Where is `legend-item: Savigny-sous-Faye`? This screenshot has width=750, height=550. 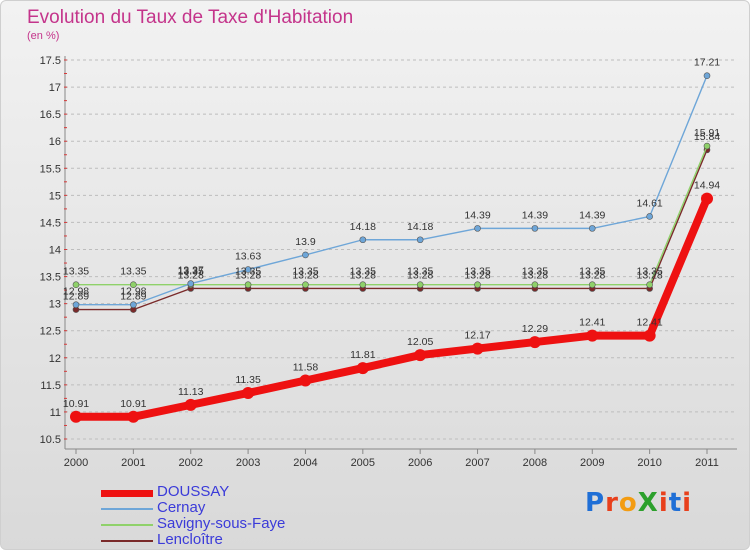 legend-item: Savigny-sous-Faye is located at coordinates (251, 524).